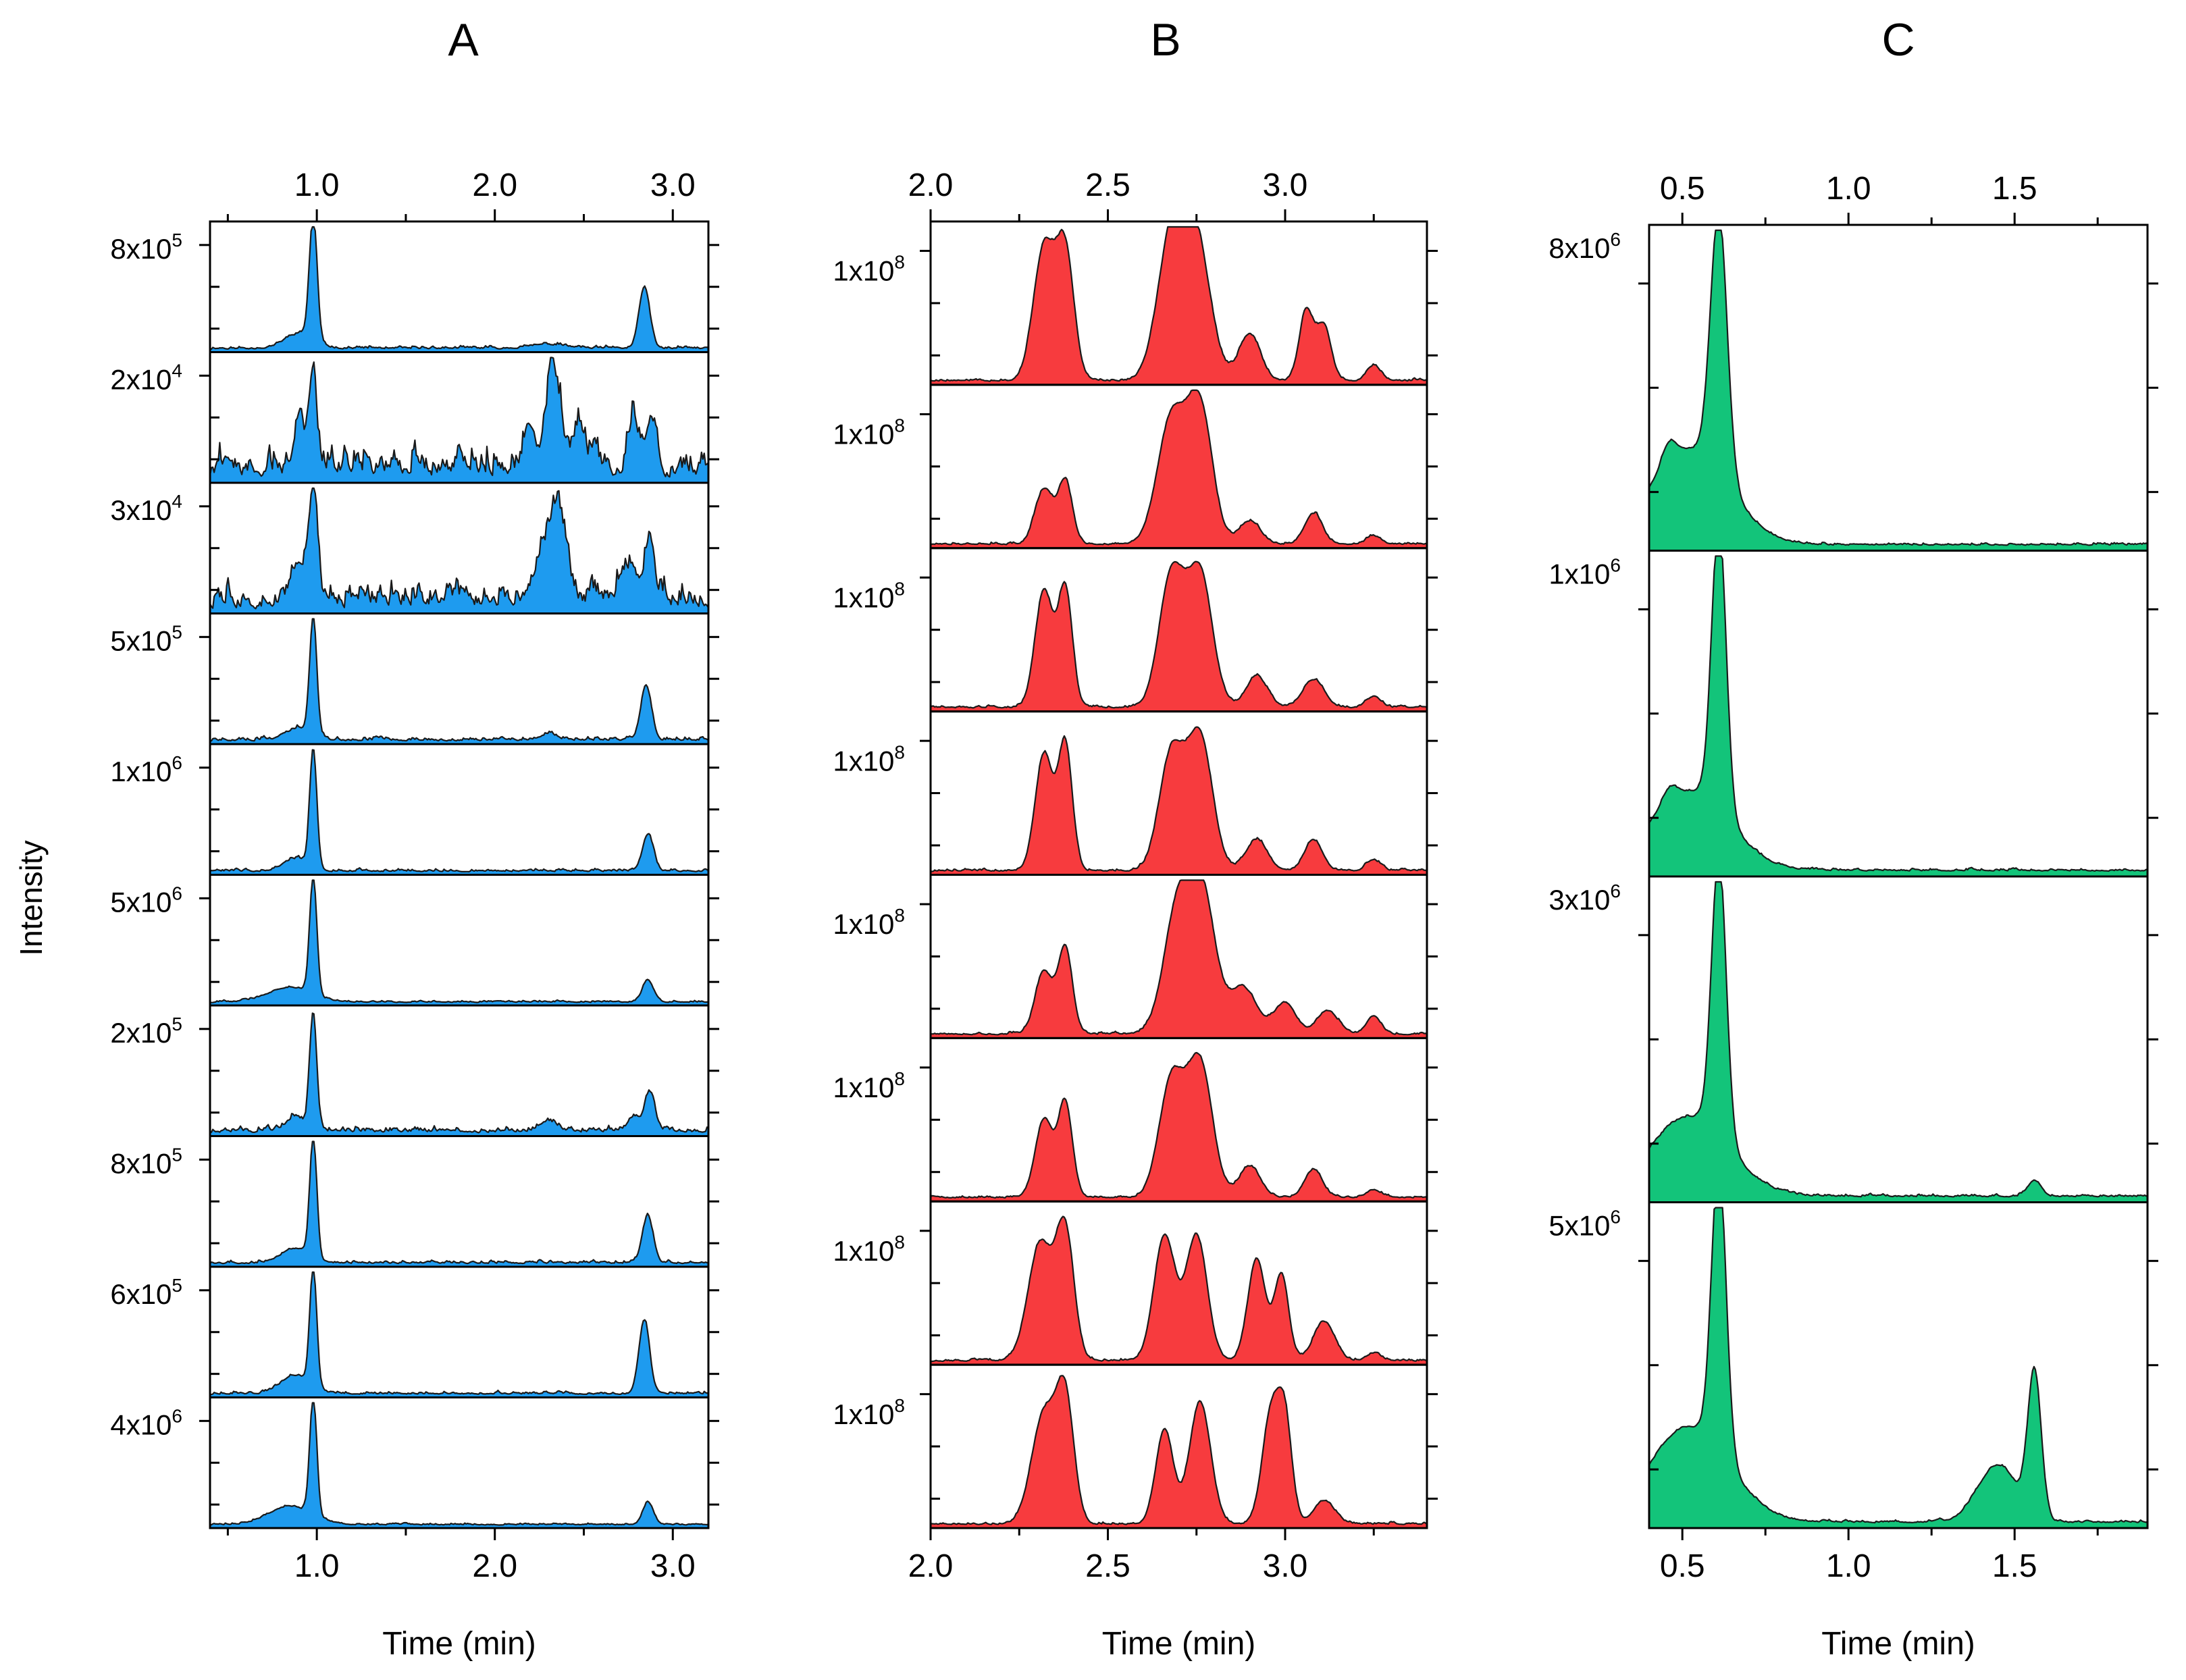 This screenshot has width=2186, height=1680. Describe the element at coordinates (1848, 1566) in the screenshot. I see `x-tick-label-bottom: 1.0` at that location.